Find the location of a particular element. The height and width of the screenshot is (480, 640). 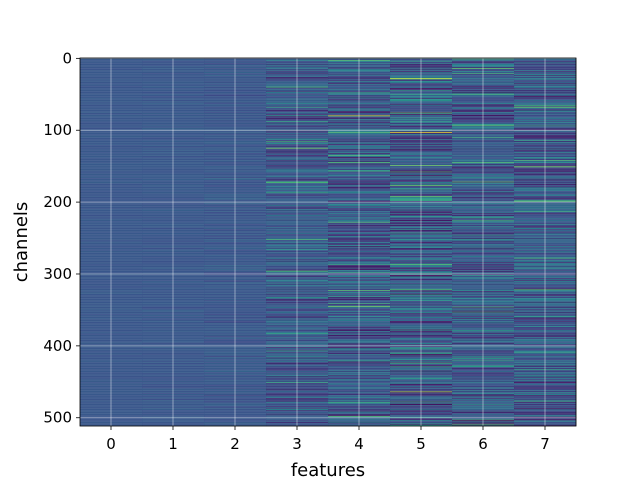

x-axis-label: features is located at coordinates (328, 470).